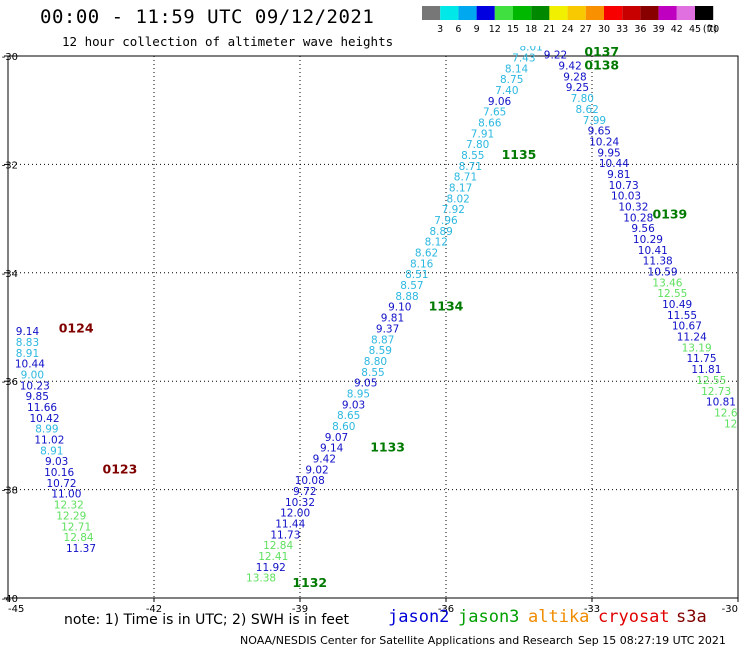 The image size is (740, 650). What do you see at coordinates (304, 492) in the screenshot?
I see `swh-value: 9.72` at bounding box center [304, 492].